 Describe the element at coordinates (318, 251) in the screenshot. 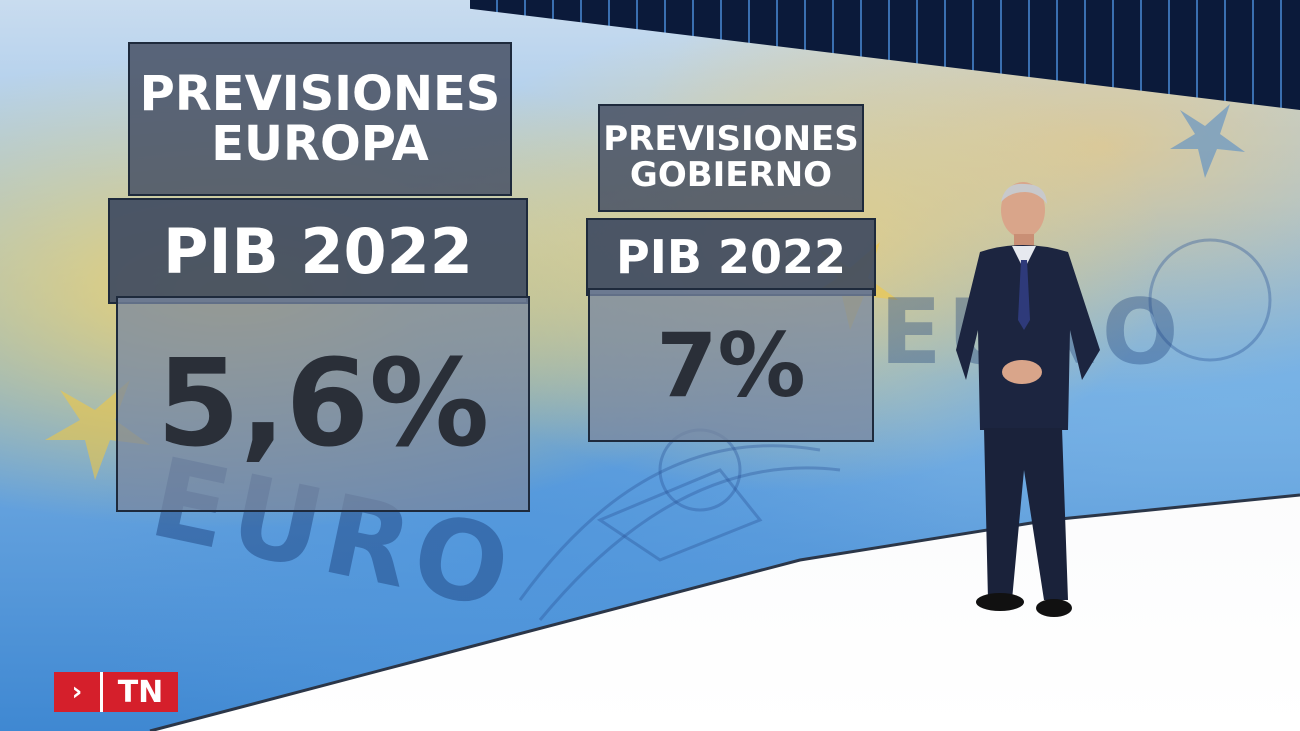

I see `panel-europa-label: PIB 2022` at that location.